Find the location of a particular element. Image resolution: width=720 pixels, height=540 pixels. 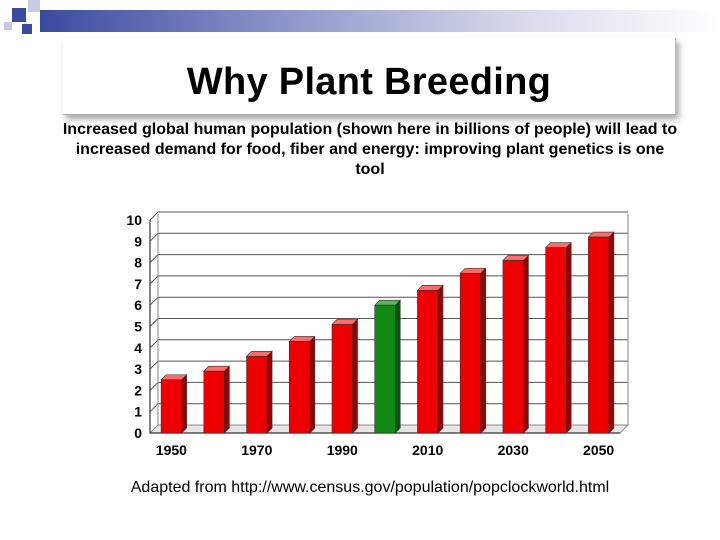

y-tick-label: 8 is located at coordinates (138, 263).